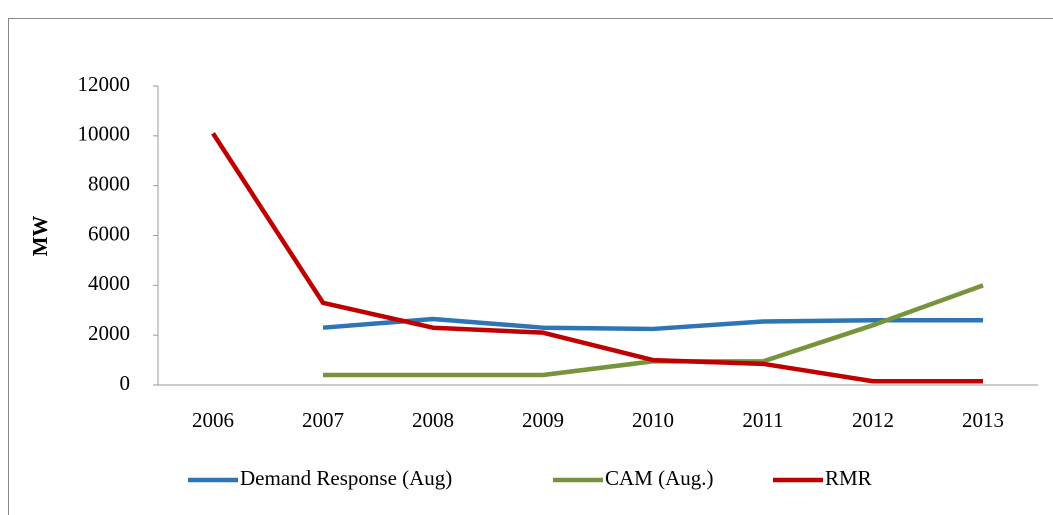 The width and height of the screenshot is (1053, 515). Describe the element at coordinates (109, 183) in the screenshot. I see `y-tick-label: 8000` at that location.